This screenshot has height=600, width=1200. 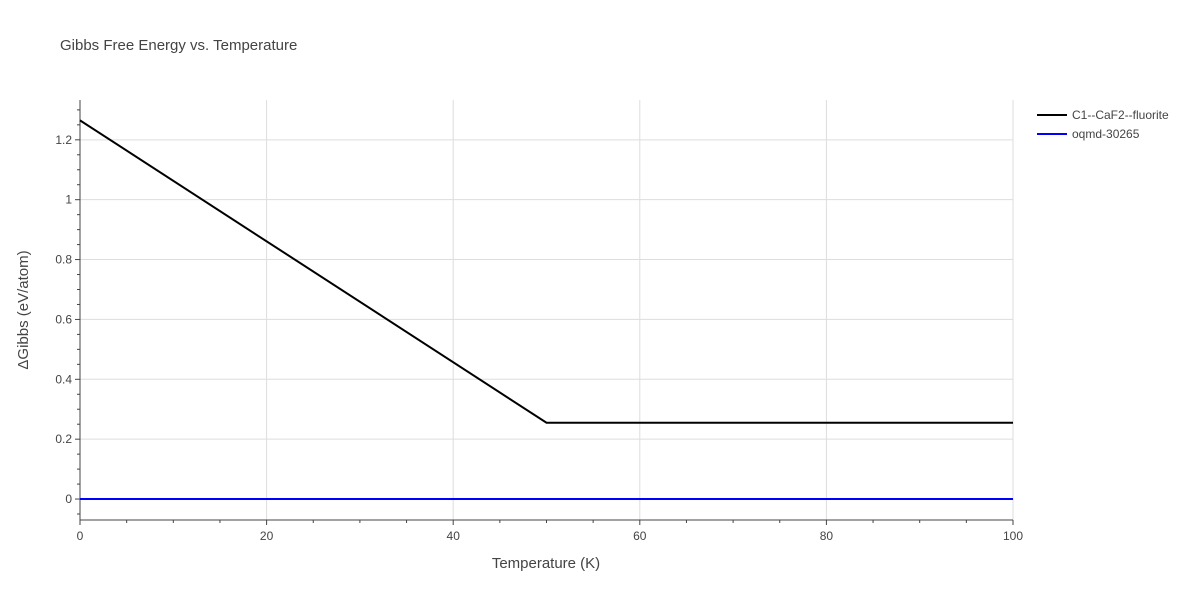 I want to click on y-tick-label: 1, so click(x=68, y=200).